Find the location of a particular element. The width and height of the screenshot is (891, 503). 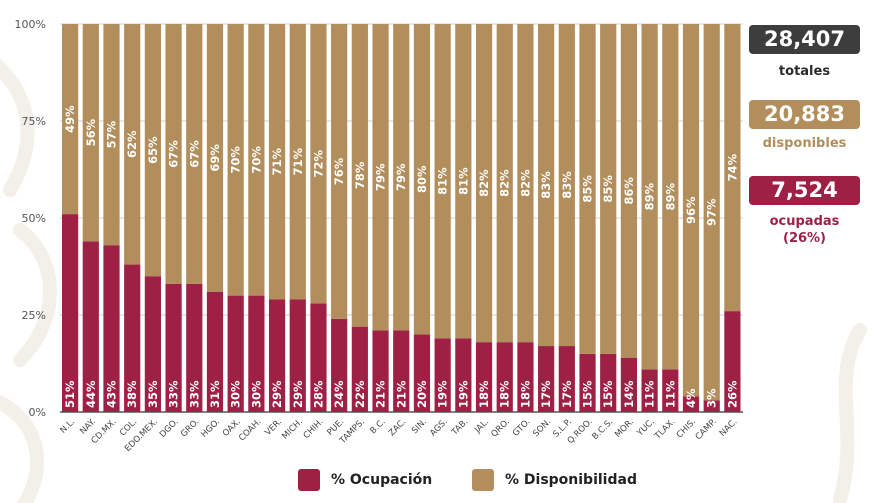

x-tick-label: HGO. is located at coordinates (210, 428).